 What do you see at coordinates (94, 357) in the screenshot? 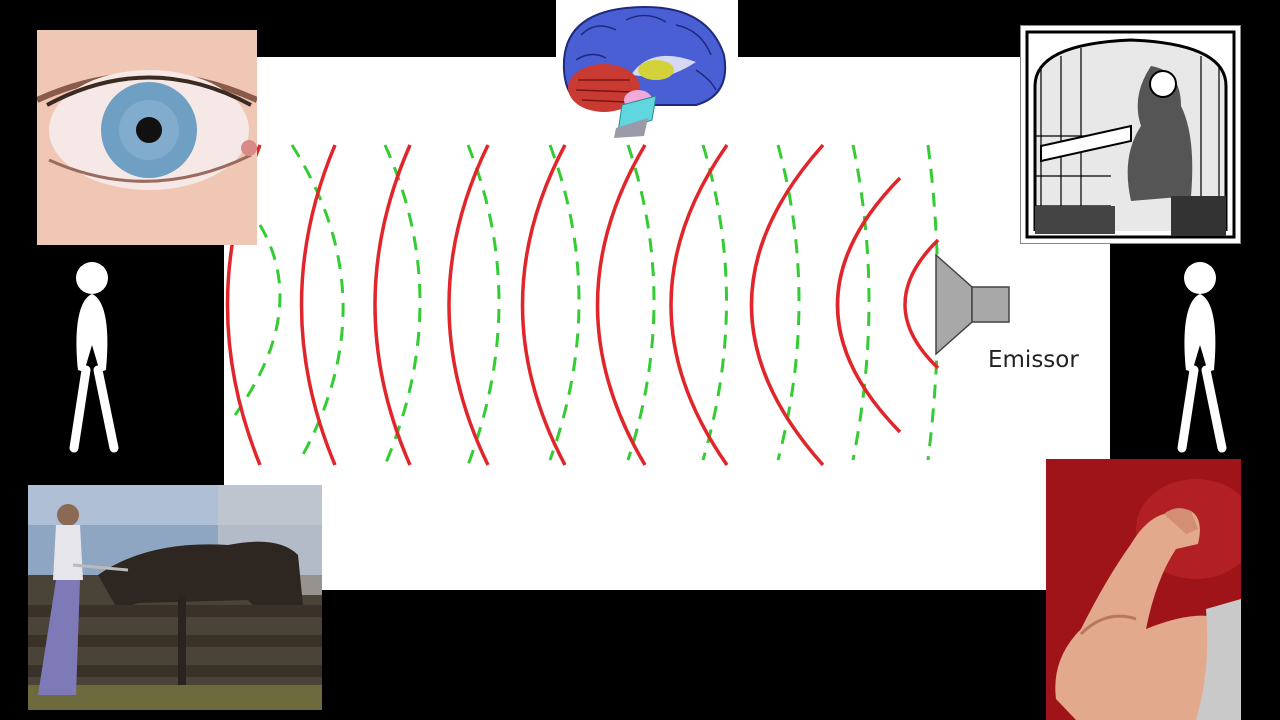
I see `stick-figure-left-icon` at bounding box center [94, 357].